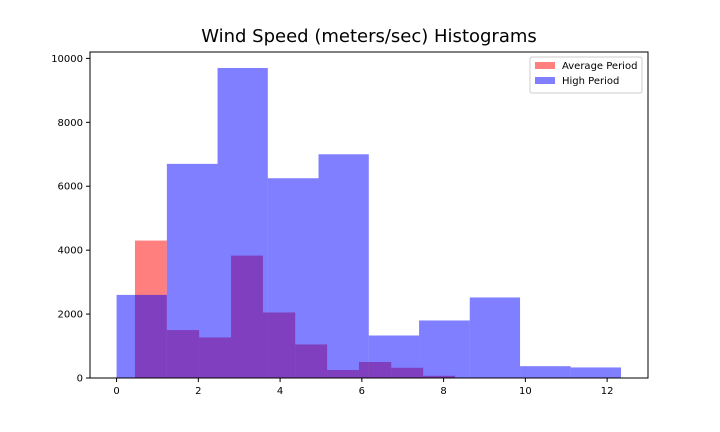 The width and height of the screenshot is (720, 432). What do you see at coordinates (607, 391) in the screenshot?
I see `x-tick-label-6: 12` at bounding box center [607, 391].